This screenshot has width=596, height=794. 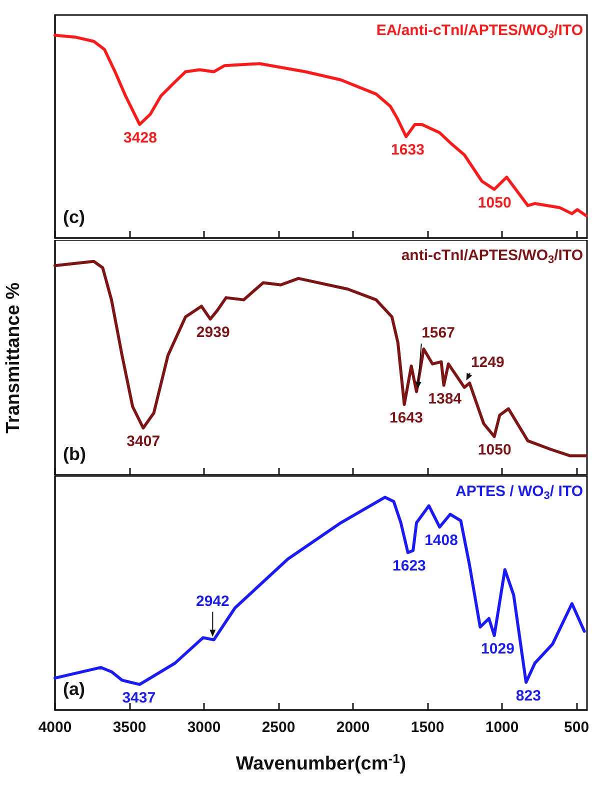 I want to click on x-tick-label: 4000, so click(x=55, y=727).